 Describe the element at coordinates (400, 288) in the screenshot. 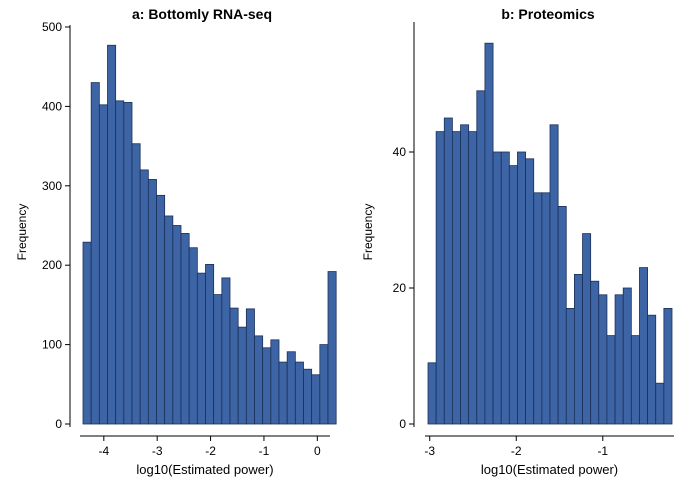

I see `y-tick-label: 20` at that location.